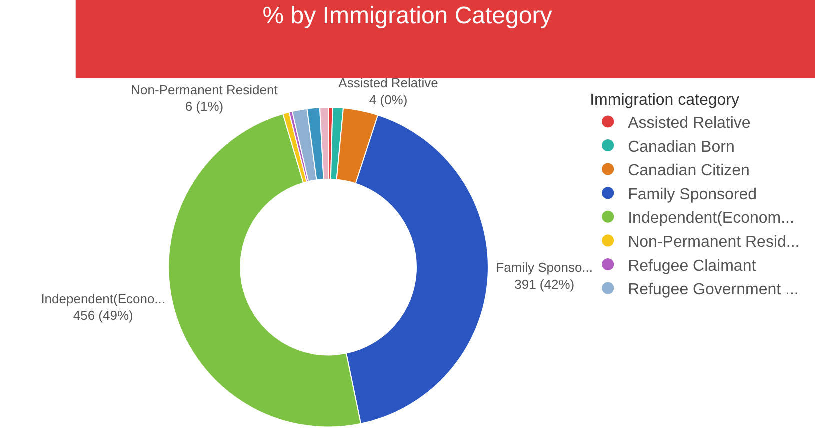  I want to click on data-label: Family Sponso... 391 (42%), so click(545, 276).